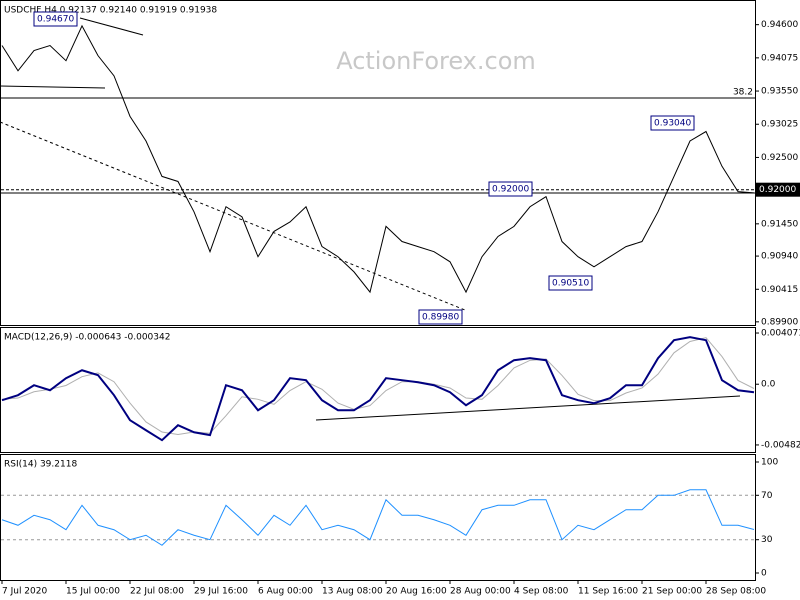 The height and width of the screenshot is (600, 800). I want to click on price-box, so click(778, 189).